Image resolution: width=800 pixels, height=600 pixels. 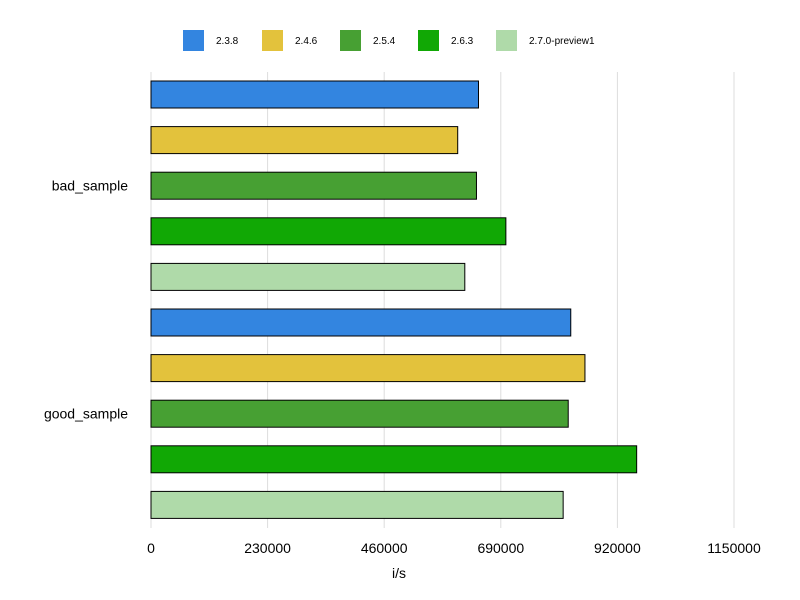 What do you see at coordinates (90, 186) in the screenshot?
I see `category-label: bad_sample` at bounding box center [90, 186].